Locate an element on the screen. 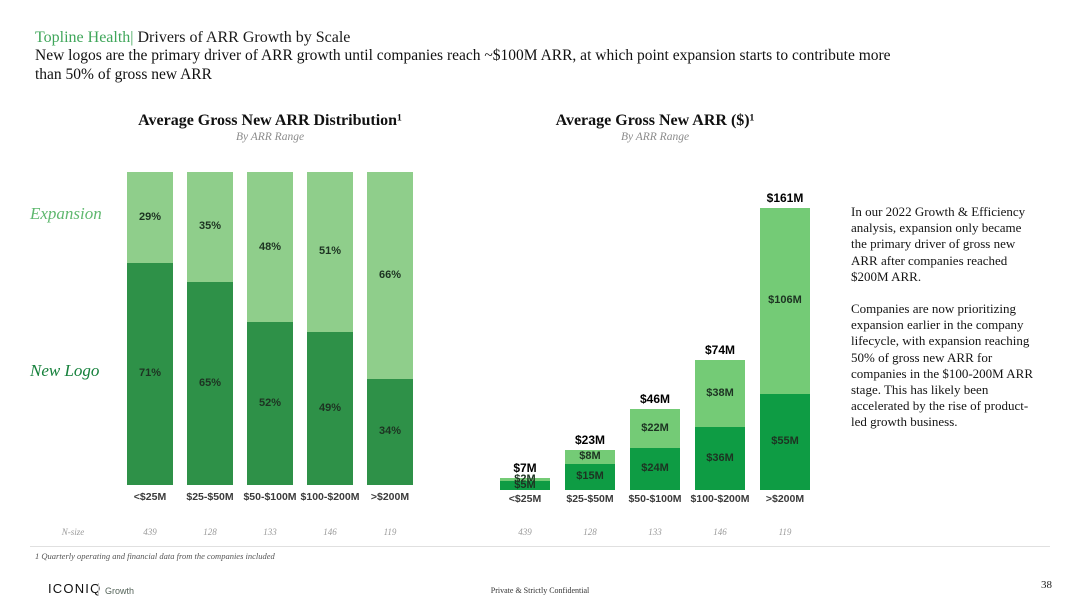 The height and width of the screenshot is (608, 1080). expansion-value-label: 48% is located at coordinates (270, 246).